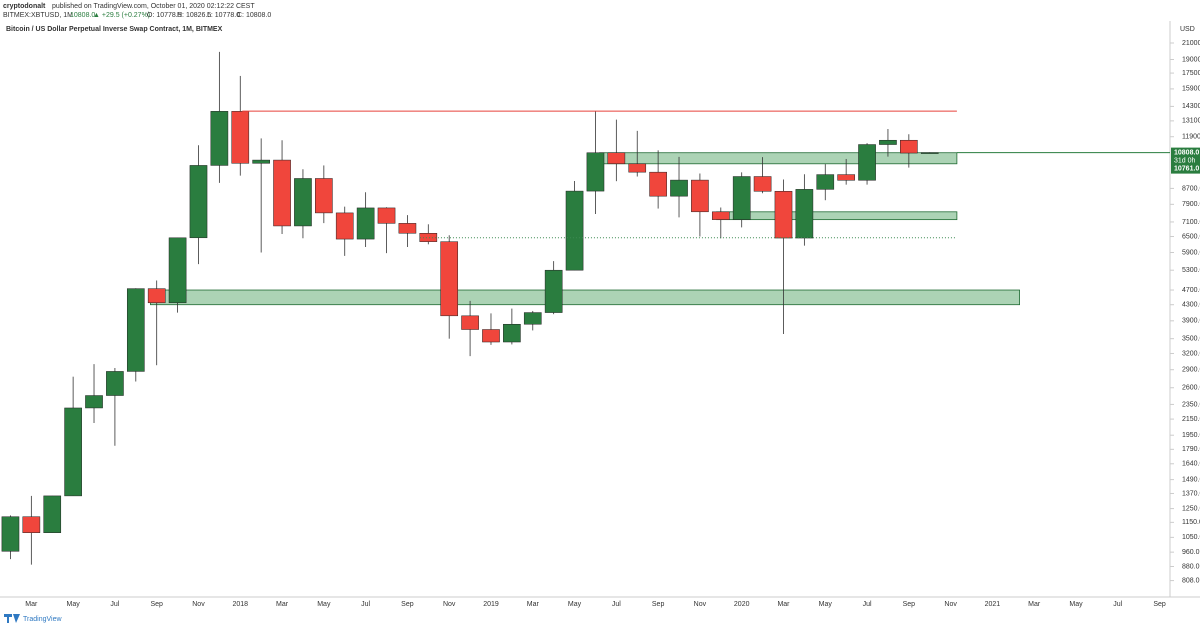  Describe the element at coordinates (1191, 106) in the screenshot. I see `y-tick-label: 14300.0` at that location.